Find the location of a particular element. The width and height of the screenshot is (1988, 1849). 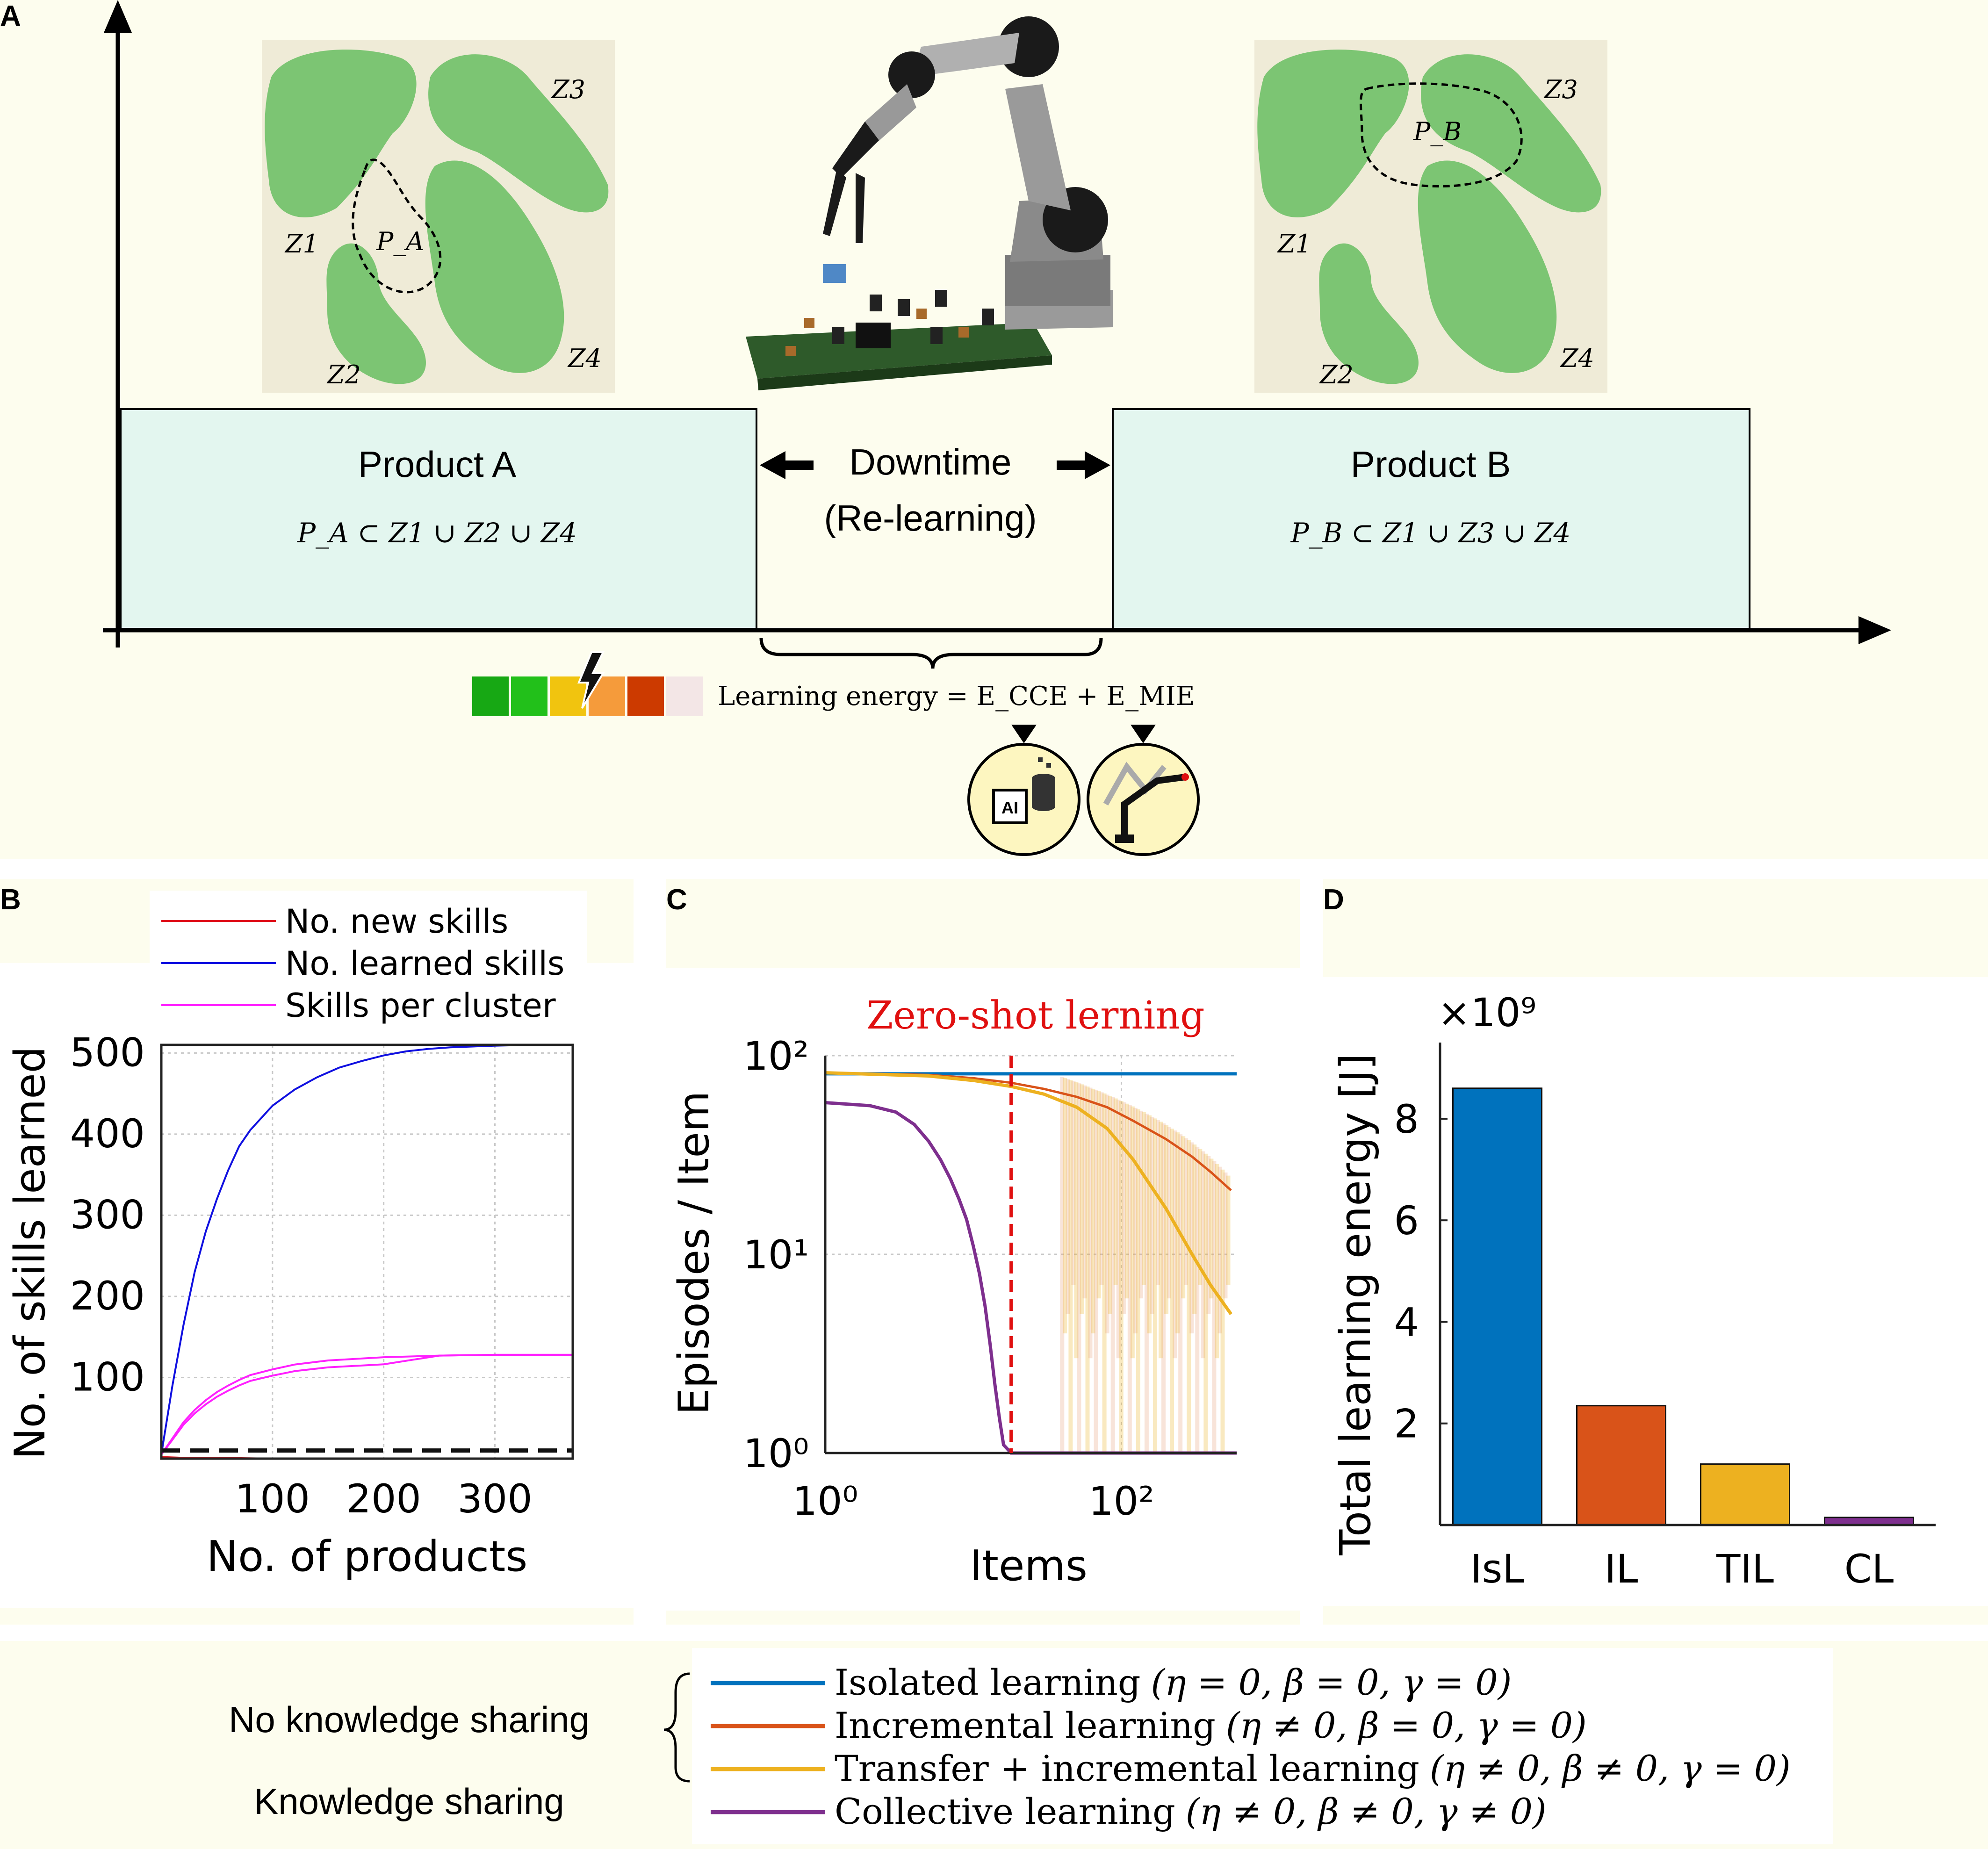

c-ytick-label: 10⁰ is located at coordinates (776, 1453).